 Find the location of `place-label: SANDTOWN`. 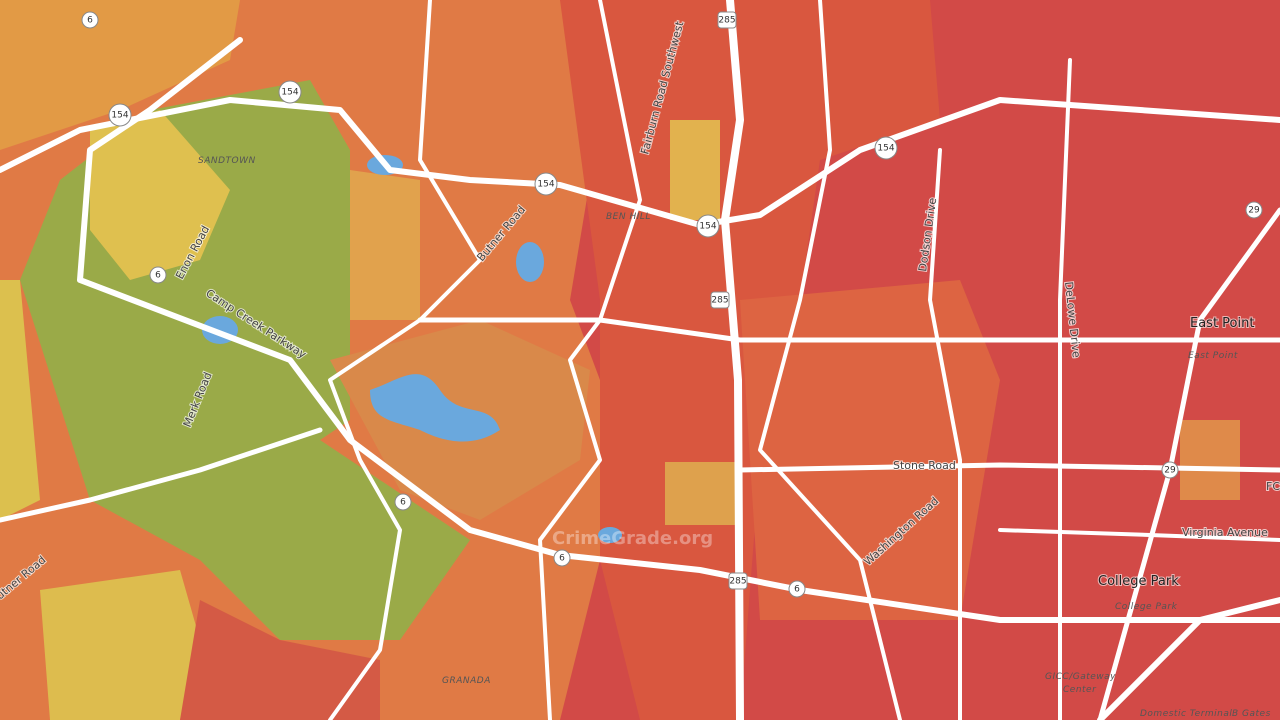

place-label: SANDTOWN is located at coordinates (227, 161).